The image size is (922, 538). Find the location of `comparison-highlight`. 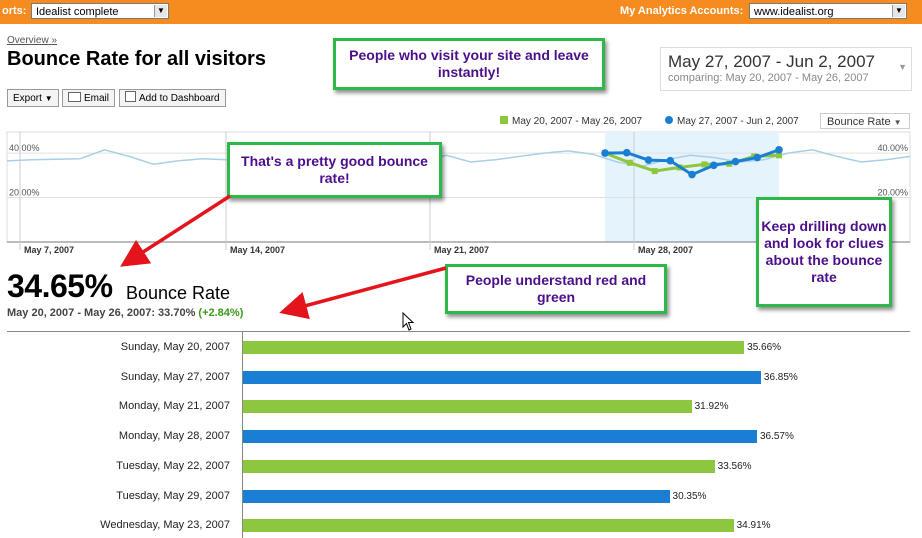

comparison-highlight is located at coordinates (692, 187).